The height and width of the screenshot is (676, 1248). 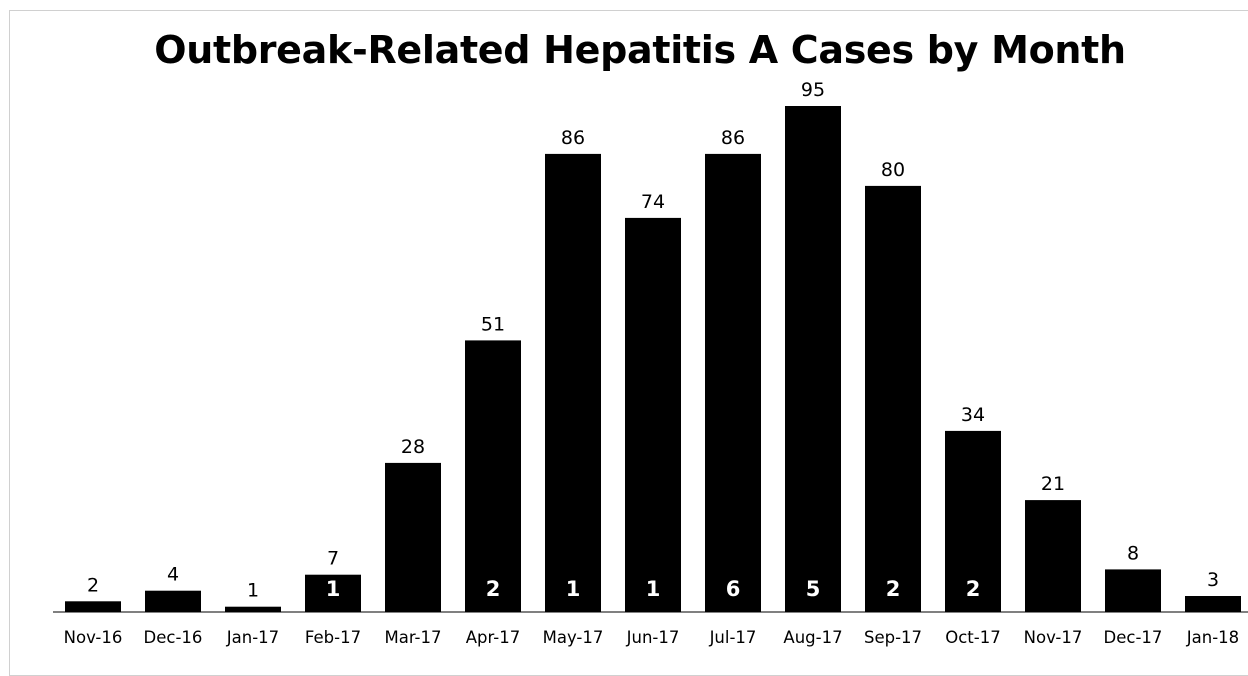 I want to click on value-label-may-17: 86, so click(x=573, y=138).